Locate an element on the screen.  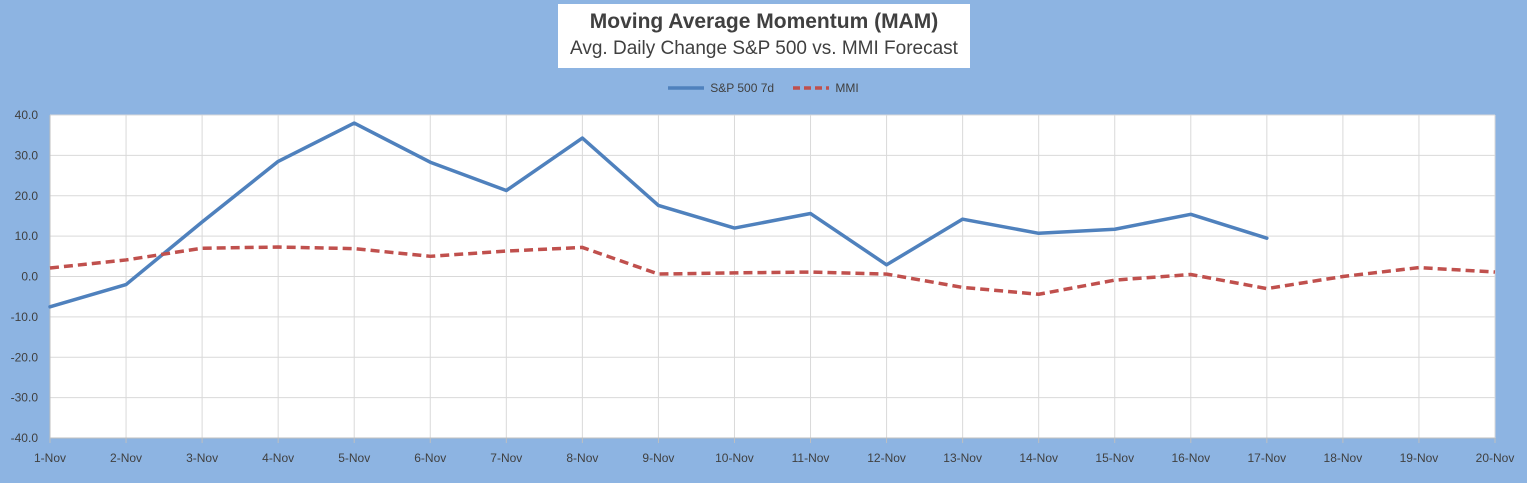
legend-swatch-mmi is located at coordinates (811, 88).